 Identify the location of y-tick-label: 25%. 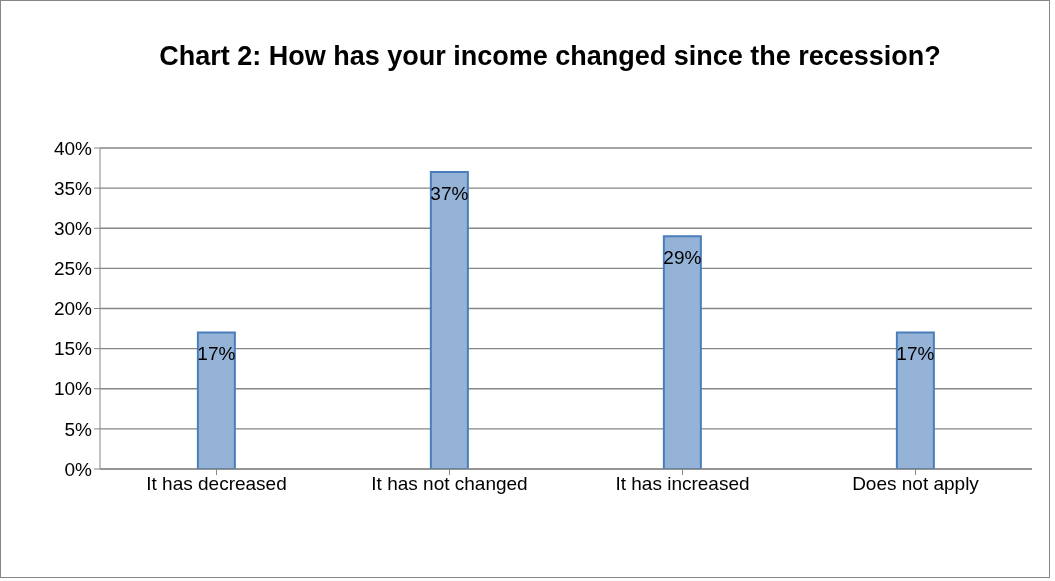
(73, 269).